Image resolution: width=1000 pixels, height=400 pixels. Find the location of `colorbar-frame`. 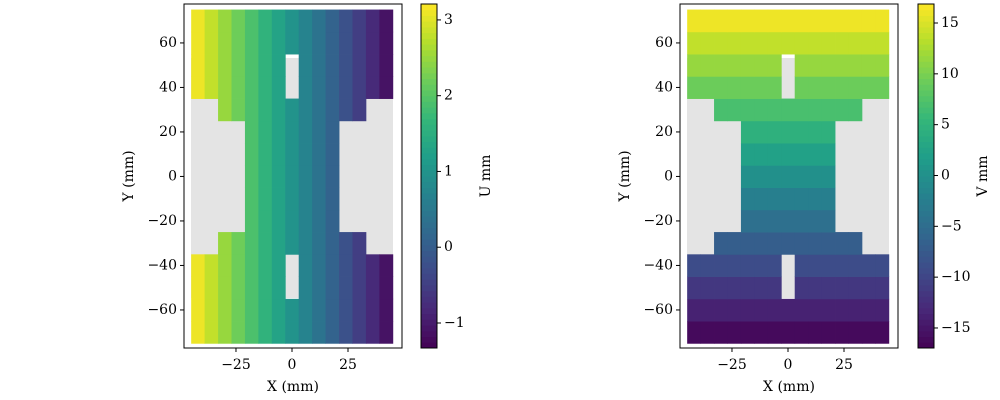

colorbar-frame is located at coordinates (429, 176).